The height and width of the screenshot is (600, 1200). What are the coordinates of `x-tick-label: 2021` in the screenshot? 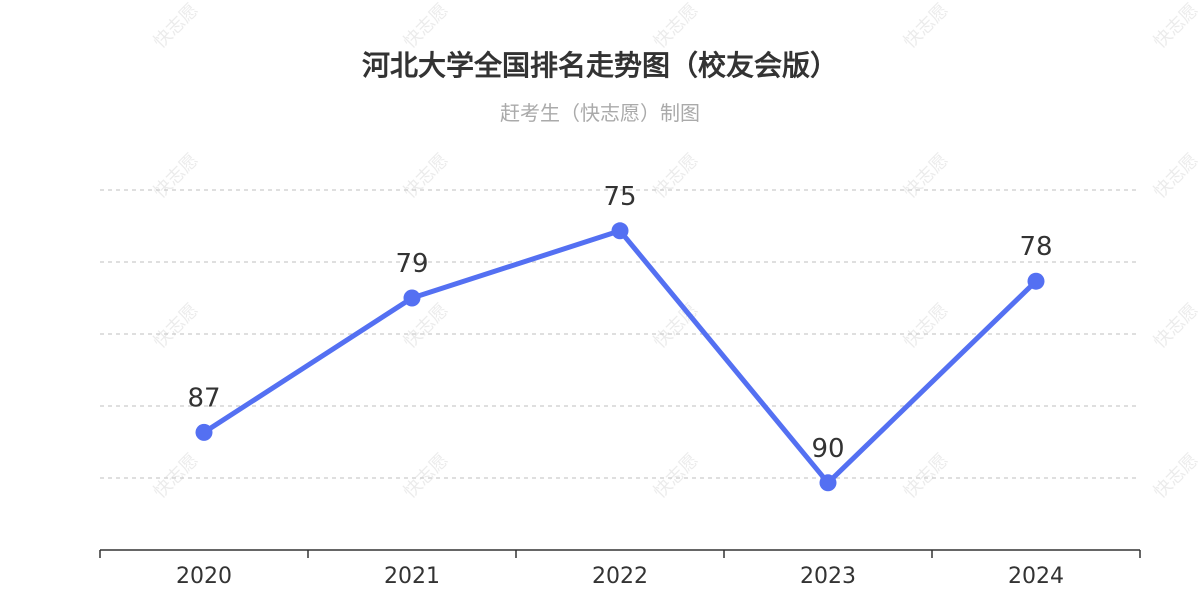 It's located at (412, 576).